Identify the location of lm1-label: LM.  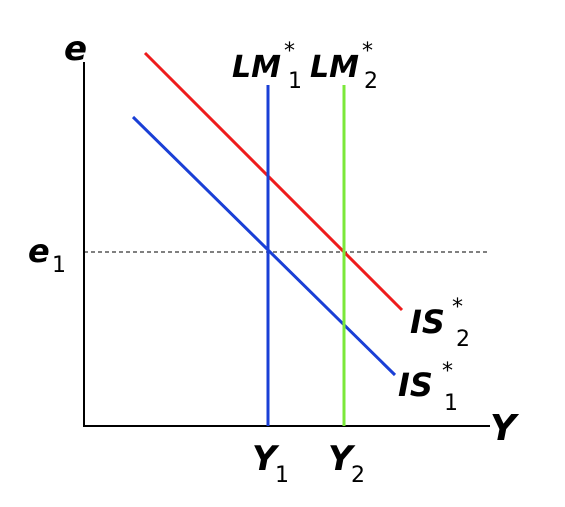
(256, 67).